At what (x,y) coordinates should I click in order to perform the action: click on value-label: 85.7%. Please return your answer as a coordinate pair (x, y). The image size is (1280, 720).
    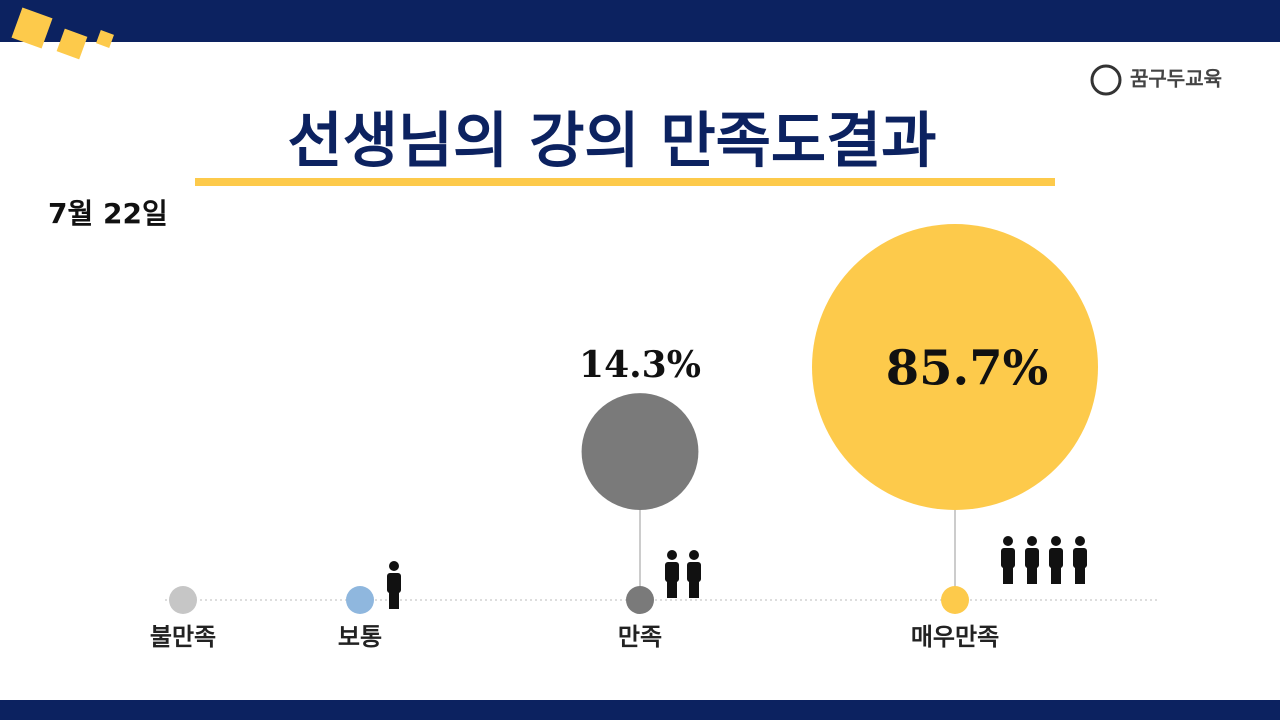
    Looking at the image, I should click on (967, 369).